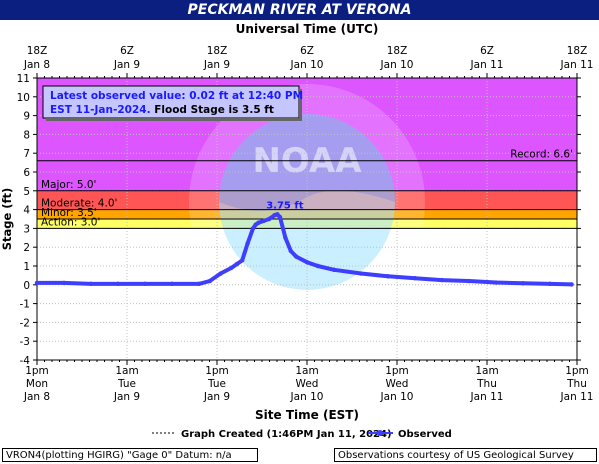 Image resolution: width=599 pixels, height=464 pixels. I want to click on y-tick-label: 6, so click(26, 173).